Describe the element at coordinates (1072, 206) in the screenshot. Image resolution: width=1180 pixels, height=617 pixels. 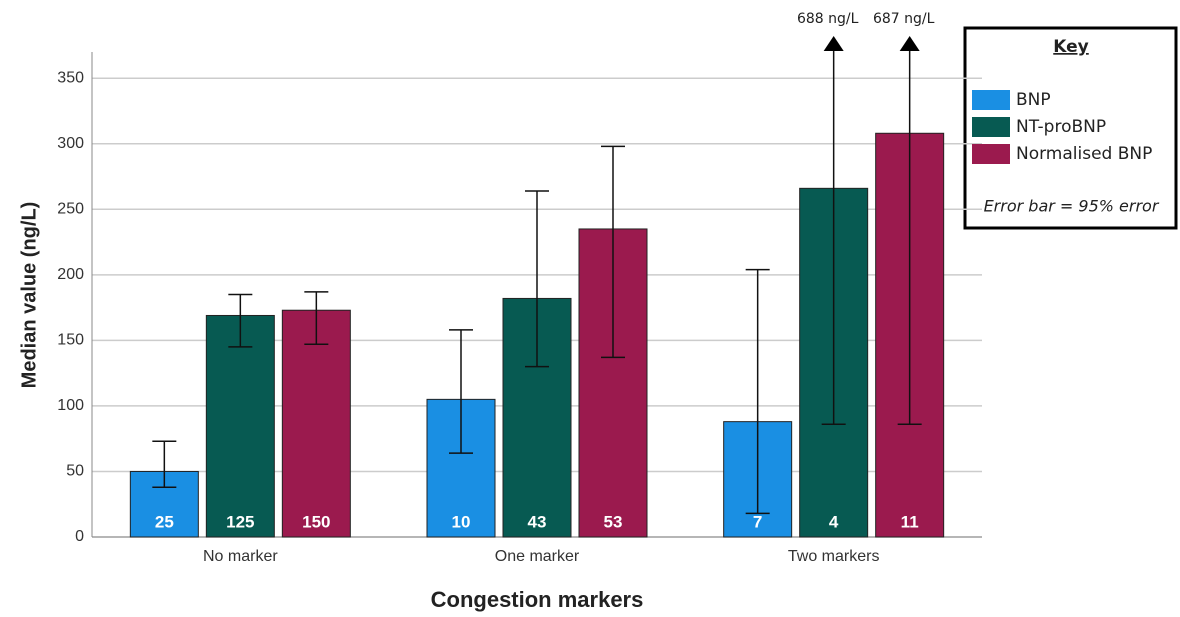
I see `legend-note: Error bar = 95% error` at that location.